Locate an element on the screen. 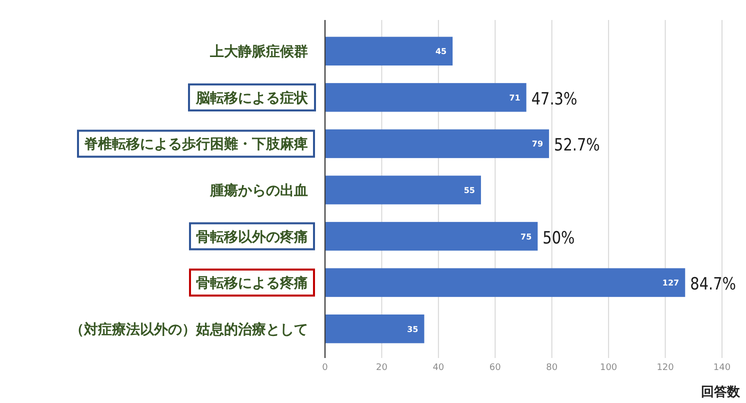 This screenshot has width=746, height=403. annotation: 84.7% is located at coordinates (713, 283).